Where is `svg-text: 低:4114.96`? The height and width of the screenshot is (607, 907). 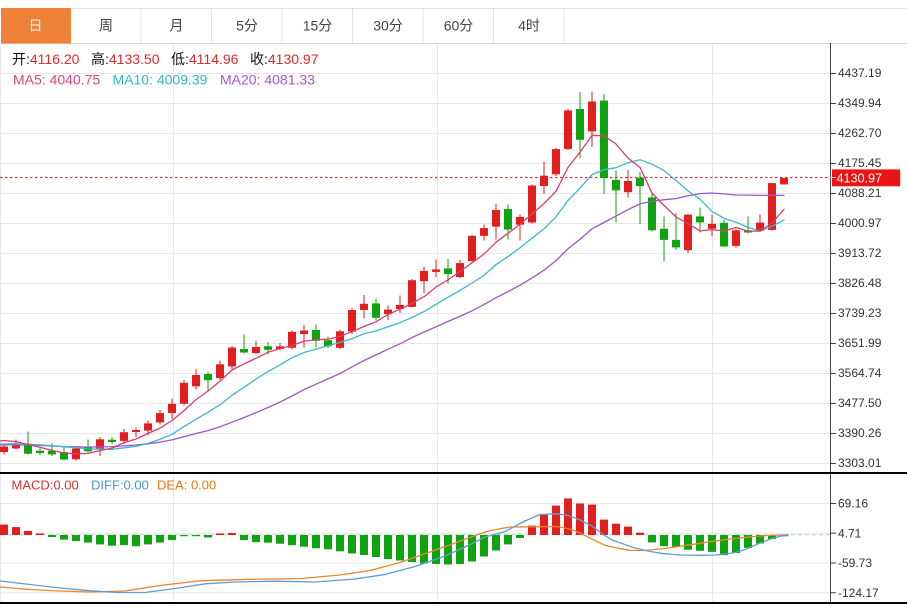 svg-text: 低:4114.96 is located at coordinates (205, 59).